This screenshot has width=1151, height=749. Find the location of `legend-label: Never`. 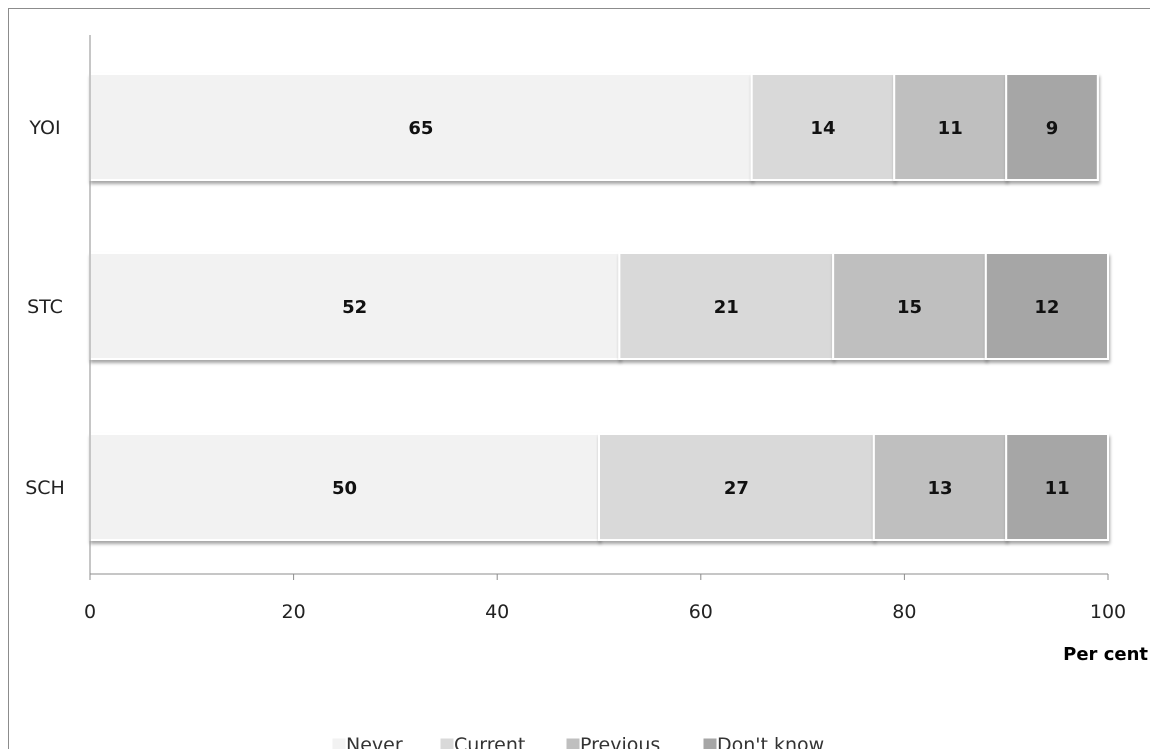

legend-label: Never is located at coordinates (374, 741).